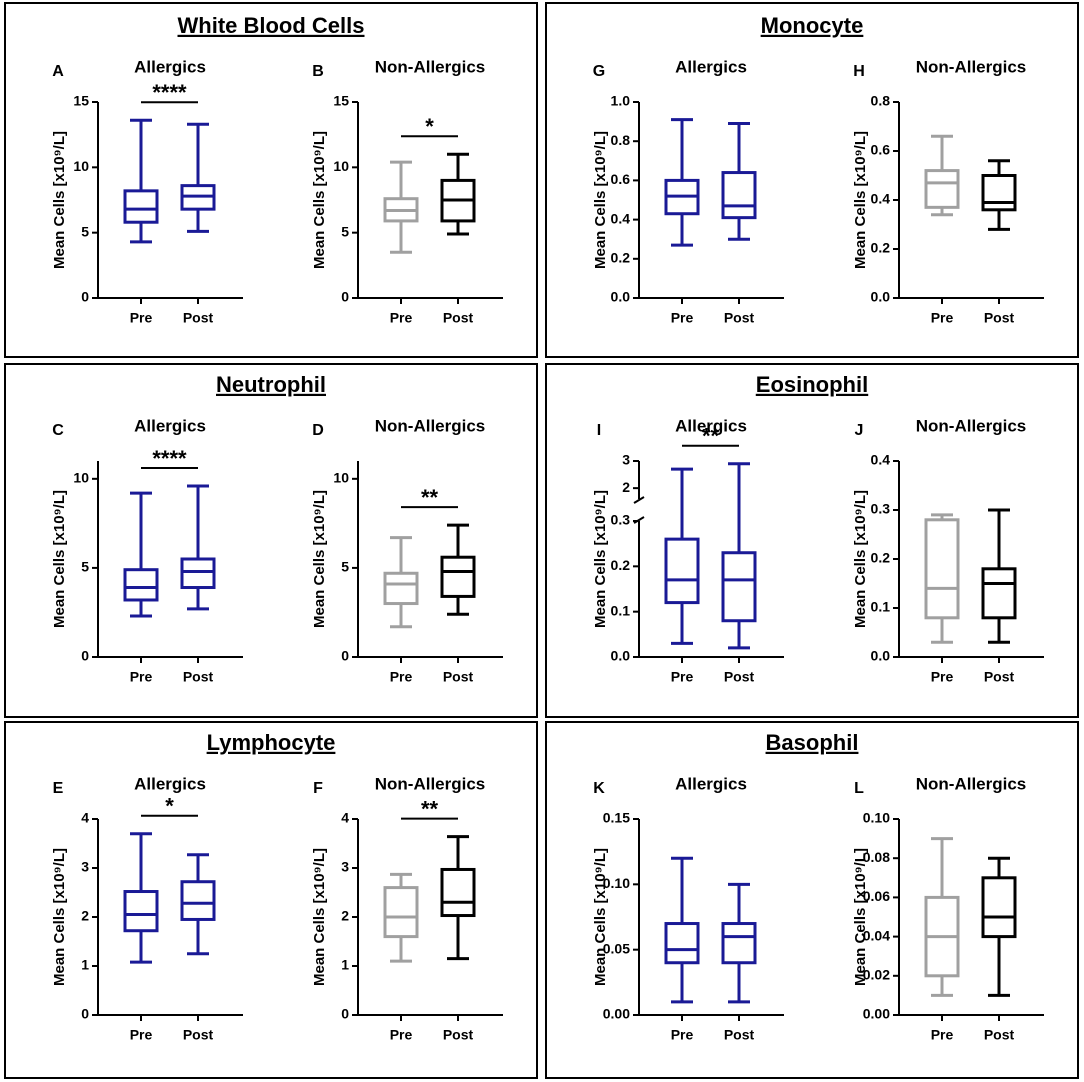  What do you see at coordinates (812, 384) in the screenshot?
I see `panel-title: Eosinophil` at bounding box center [812, 384].